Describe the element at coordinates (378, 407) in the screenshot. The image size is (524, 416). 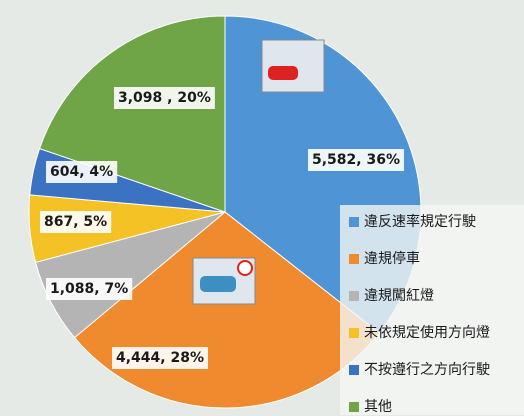
I see `legend-label: 其他` at that location.